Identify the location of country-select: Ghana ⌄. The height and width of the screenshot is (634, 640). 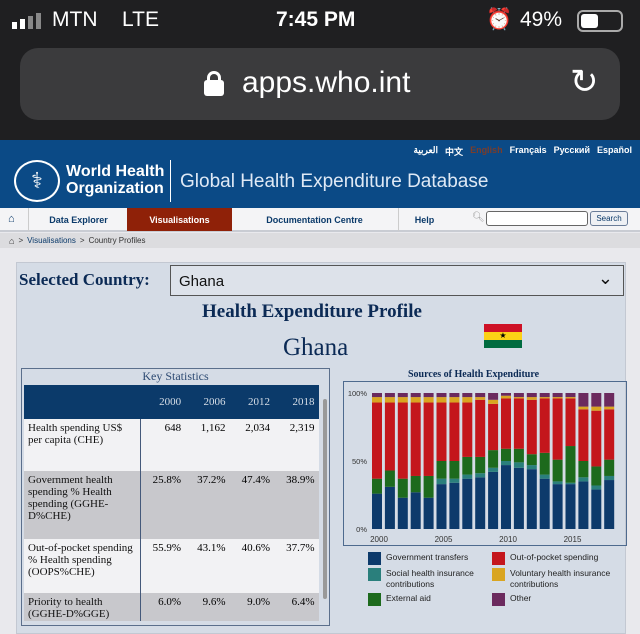
(397, 280).